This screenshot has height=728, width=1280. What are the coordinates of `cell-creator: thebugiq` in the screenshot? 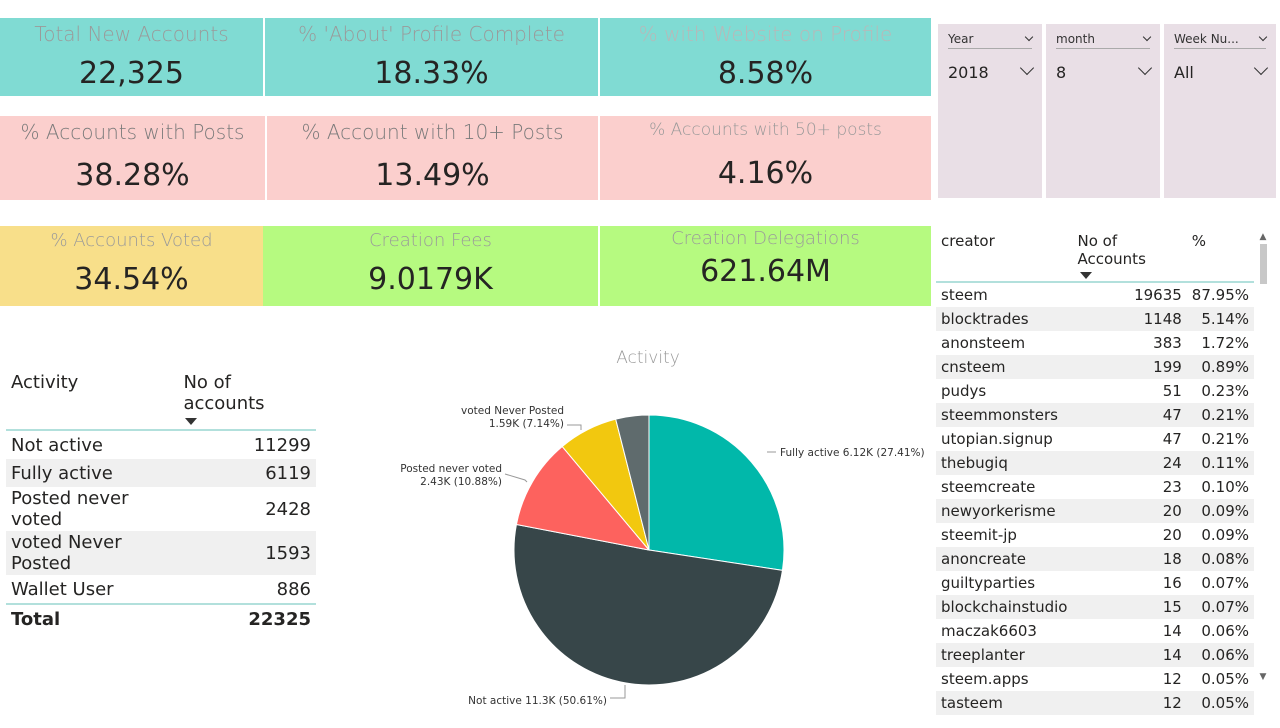 It's located at (1004, 463).